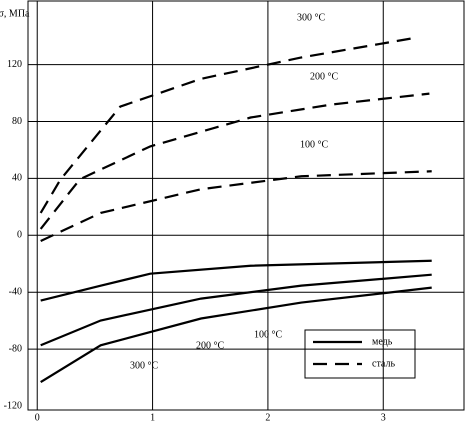 The image size is (468, 426). What do you see at coordinates (37, 417) in the screenshot?
I see `x-tick-label: 0` at bounding box center [37, 417].